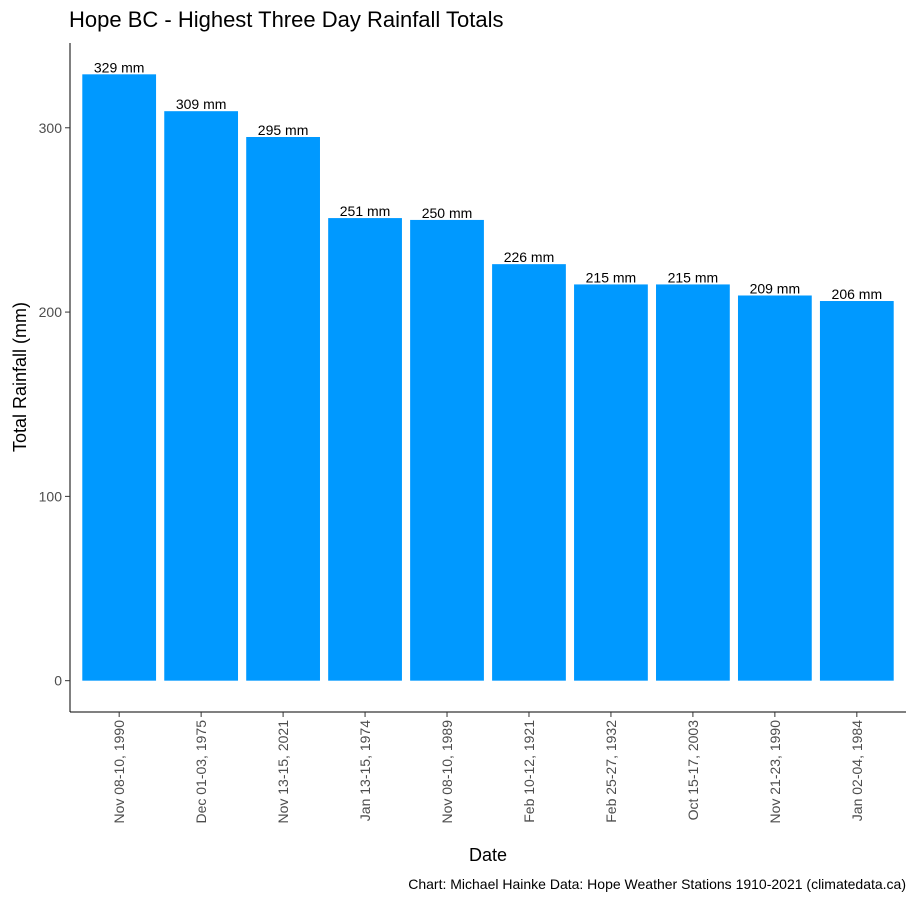 This screenshot has width=917, height=900. What do you see at coordinates (54, 404) in the screenshot?
I see `y-axis-ticks: 0 100 200 300` at bounding box center [54, 404].